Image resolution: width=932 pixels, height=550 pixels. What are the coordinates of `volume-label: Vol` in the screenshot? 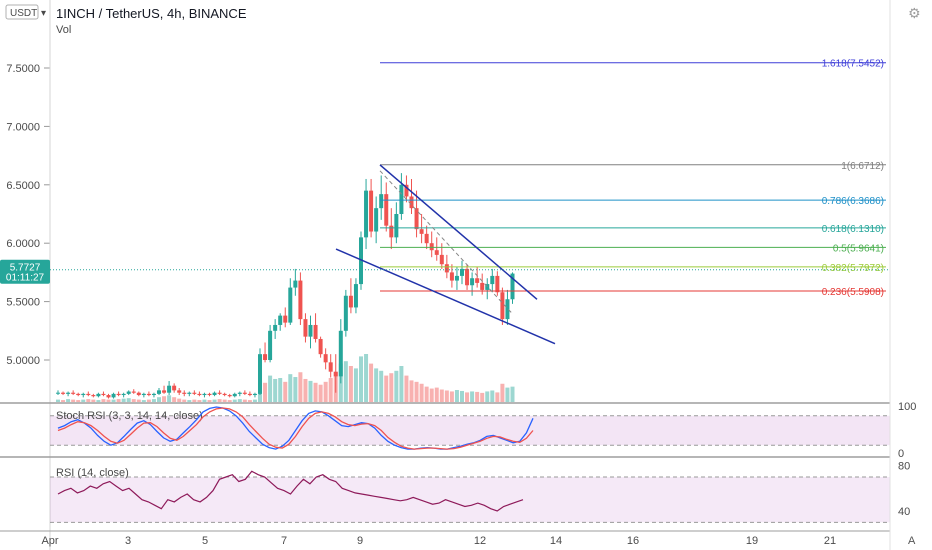 It's located at (63, 30).